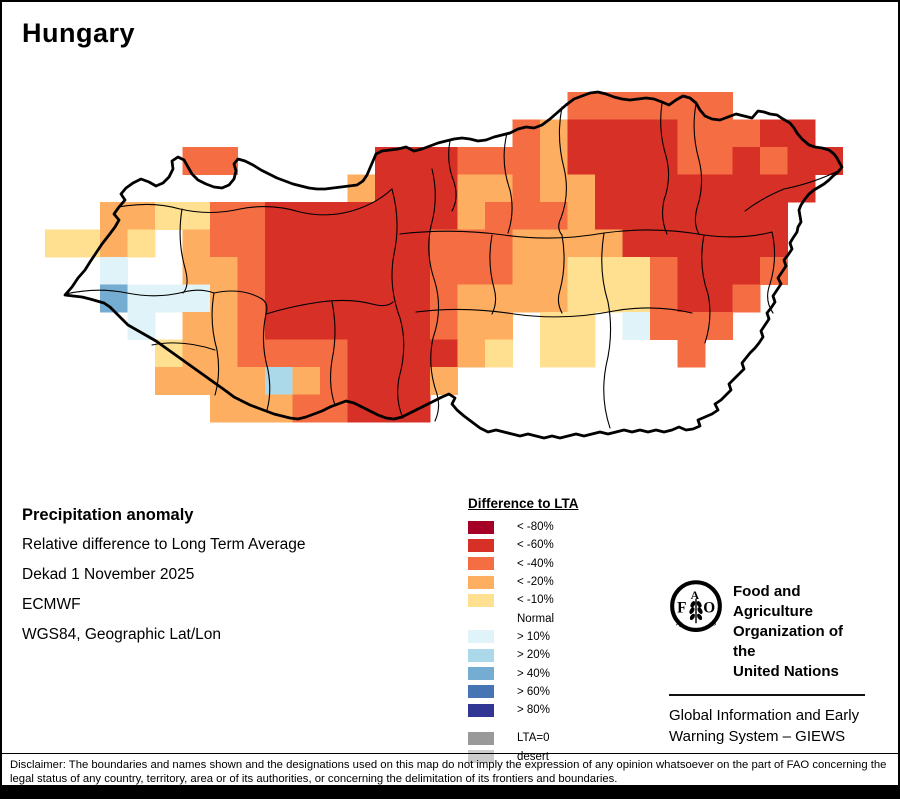 Image resolution: width=900 pixels, height=799 pixels. What do you see at coordinates (553, 710) in the screenshot?
I see `legend-row: > 80%` at bounding box center [553, 710].